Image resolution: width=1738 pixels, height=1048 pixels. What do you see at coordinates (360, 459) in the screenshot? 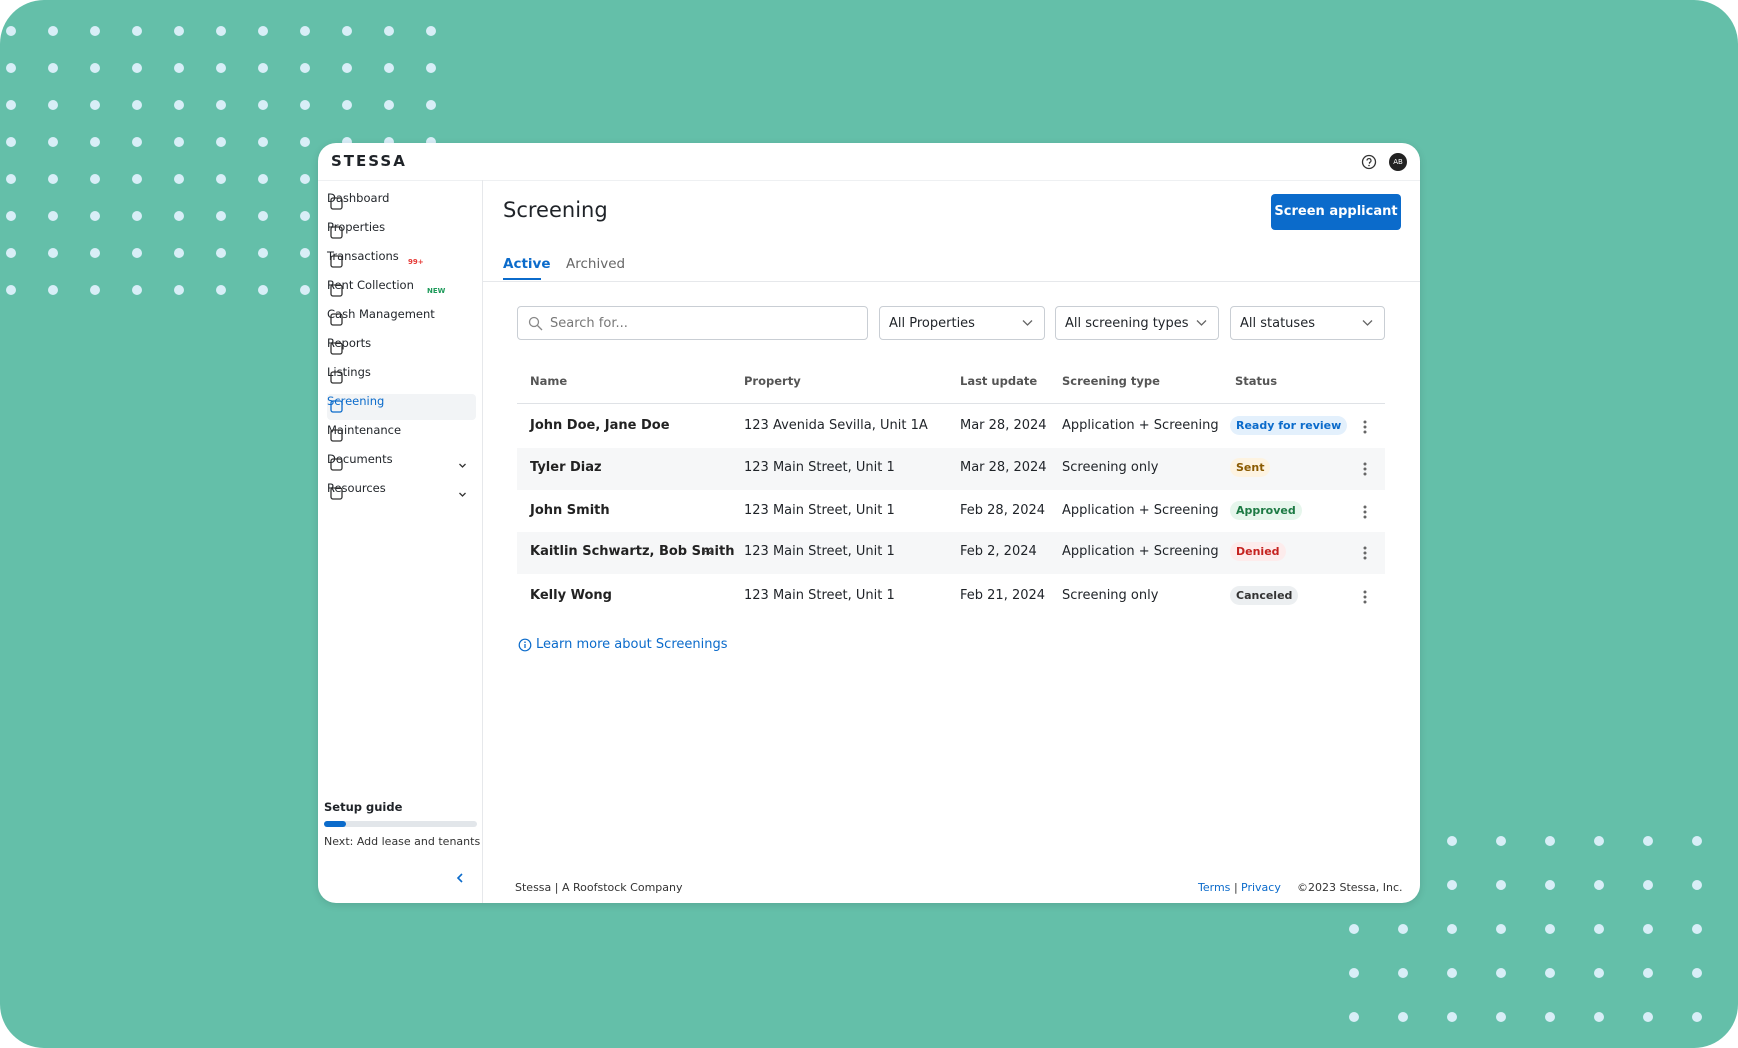
I see `nav-label: Documents` at bounding box center [360, 459].